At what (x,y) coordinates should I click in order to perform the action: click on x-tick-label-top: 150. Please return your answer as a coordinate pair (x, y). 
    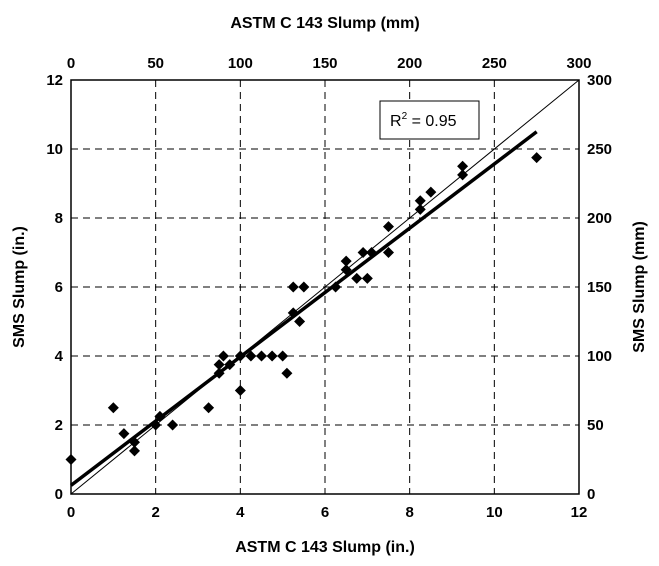
    Looking at the image, I should click on (324, 63).